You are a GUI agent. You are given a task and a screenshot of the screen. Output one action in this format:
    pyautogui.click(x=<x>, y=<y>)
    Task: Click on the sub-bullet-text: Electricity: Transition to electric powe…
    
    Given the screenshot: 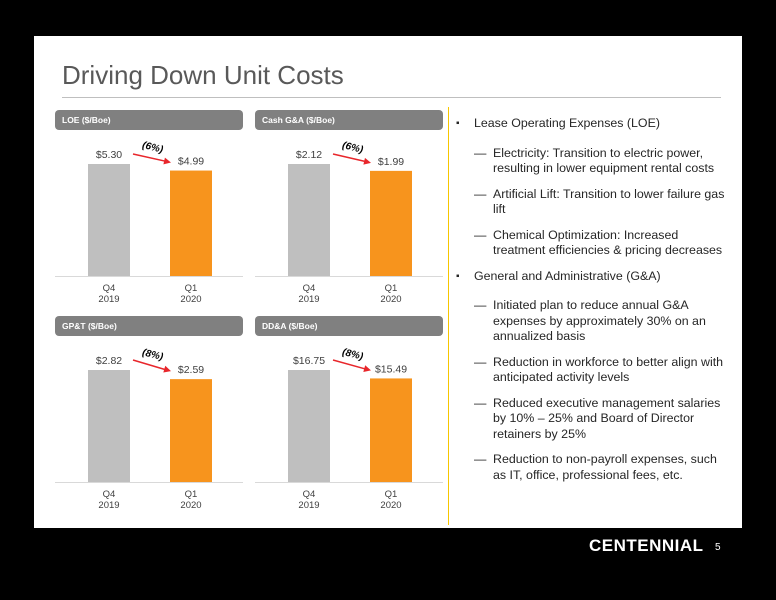 What is the action you would take?
    pyautogui.click(x=604, y=160)
    